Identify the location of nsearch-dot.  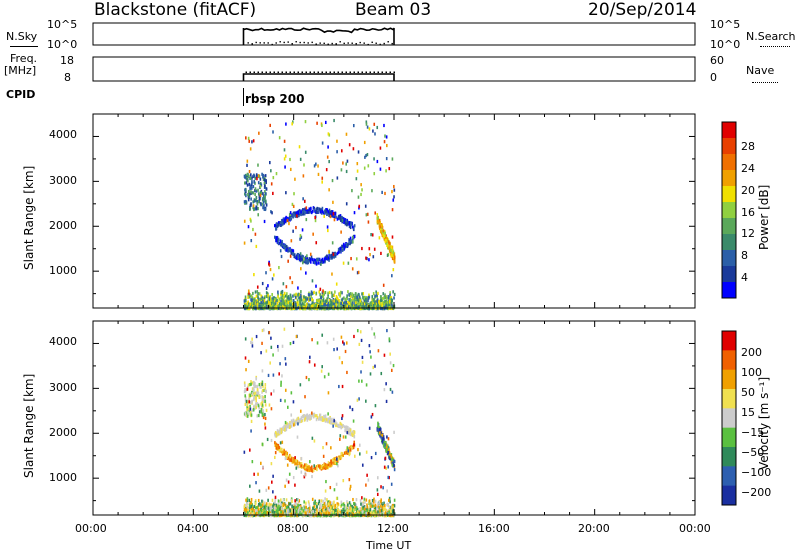
(284, 42).